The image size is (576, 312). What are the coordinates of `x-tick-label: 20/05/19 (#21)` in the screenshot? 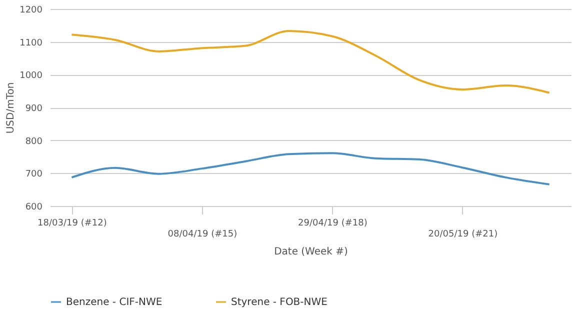 It's located at (463, 235).